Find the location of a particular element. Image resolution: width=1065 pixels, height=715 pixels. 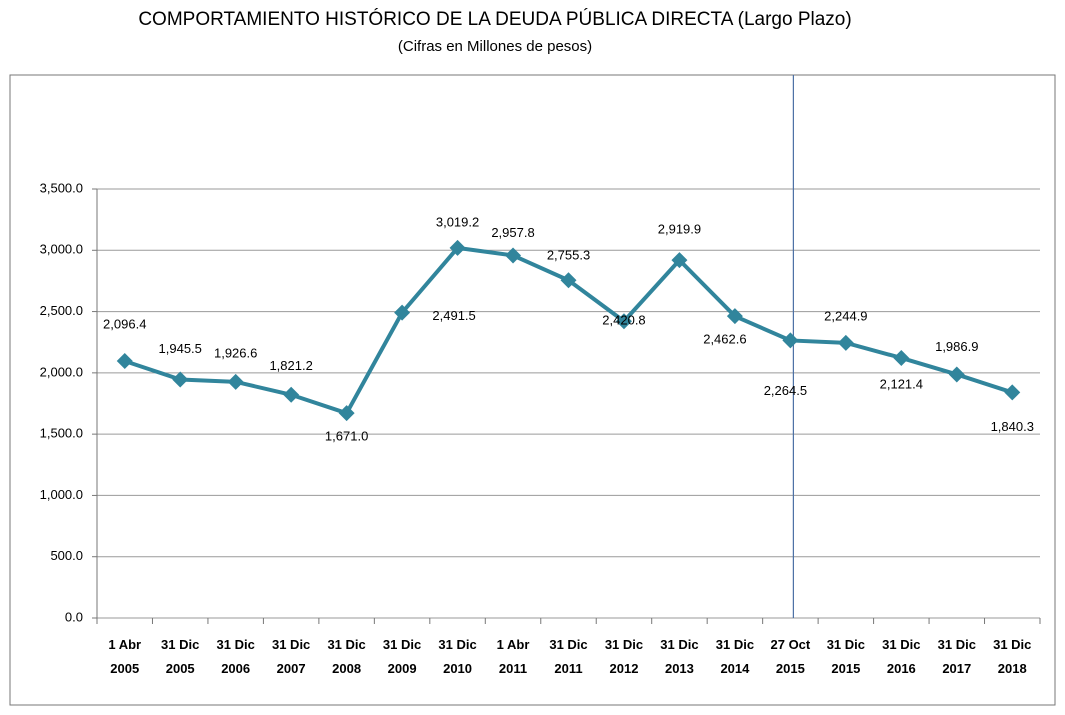

x-tick-label: 1 Abr 2011 is located at coordinates (513, 656).